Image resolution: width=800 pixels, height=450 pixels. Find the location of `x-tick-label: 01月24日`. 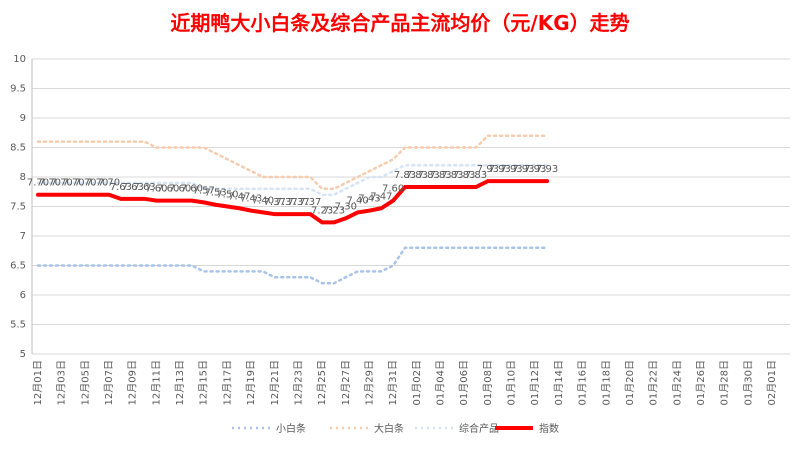

x-tick-label: 01月24日 is located at coordinates (677, 382).